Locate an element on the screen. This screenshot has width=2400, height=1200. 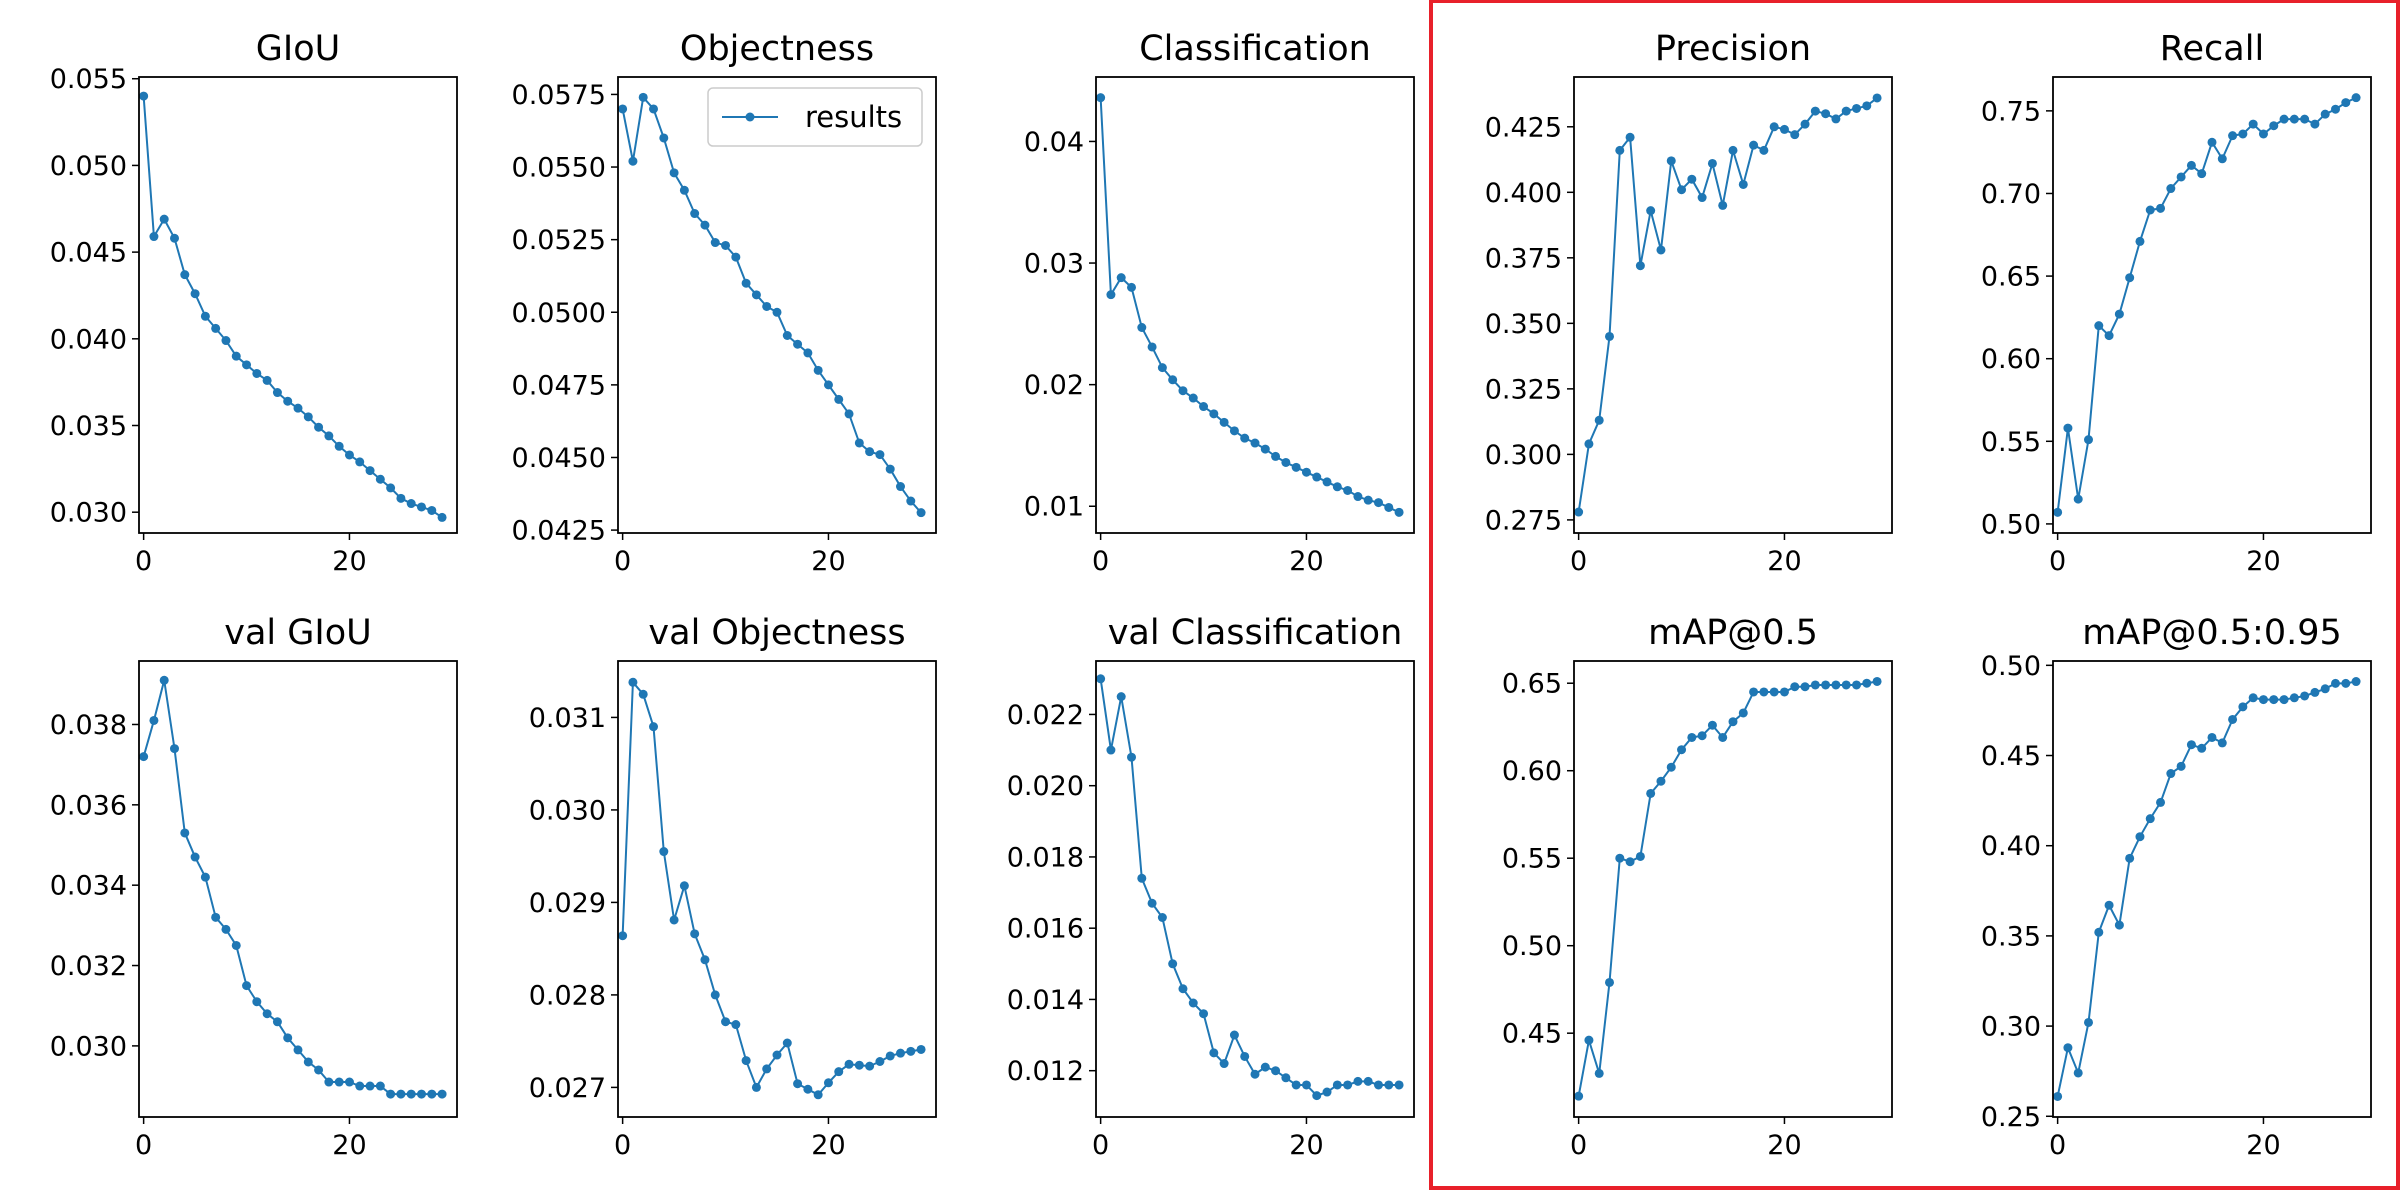
panel-title: Precision is located at coordinates (1733, 49).